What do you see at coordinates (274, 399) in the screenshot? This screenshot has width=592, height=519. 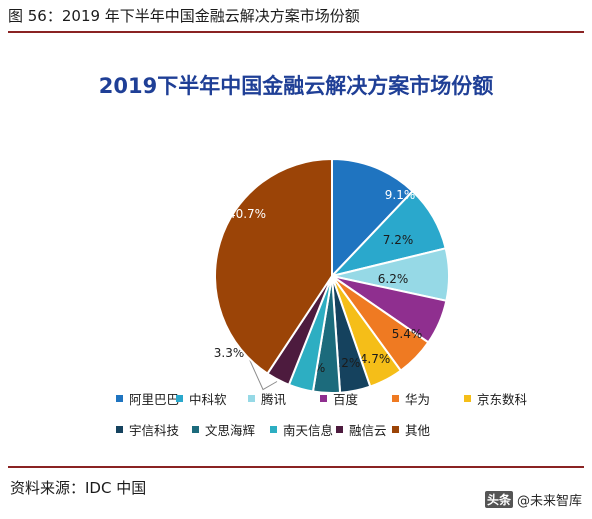 I see `legend-label: 腾讯` at bounding box center [274, 399].